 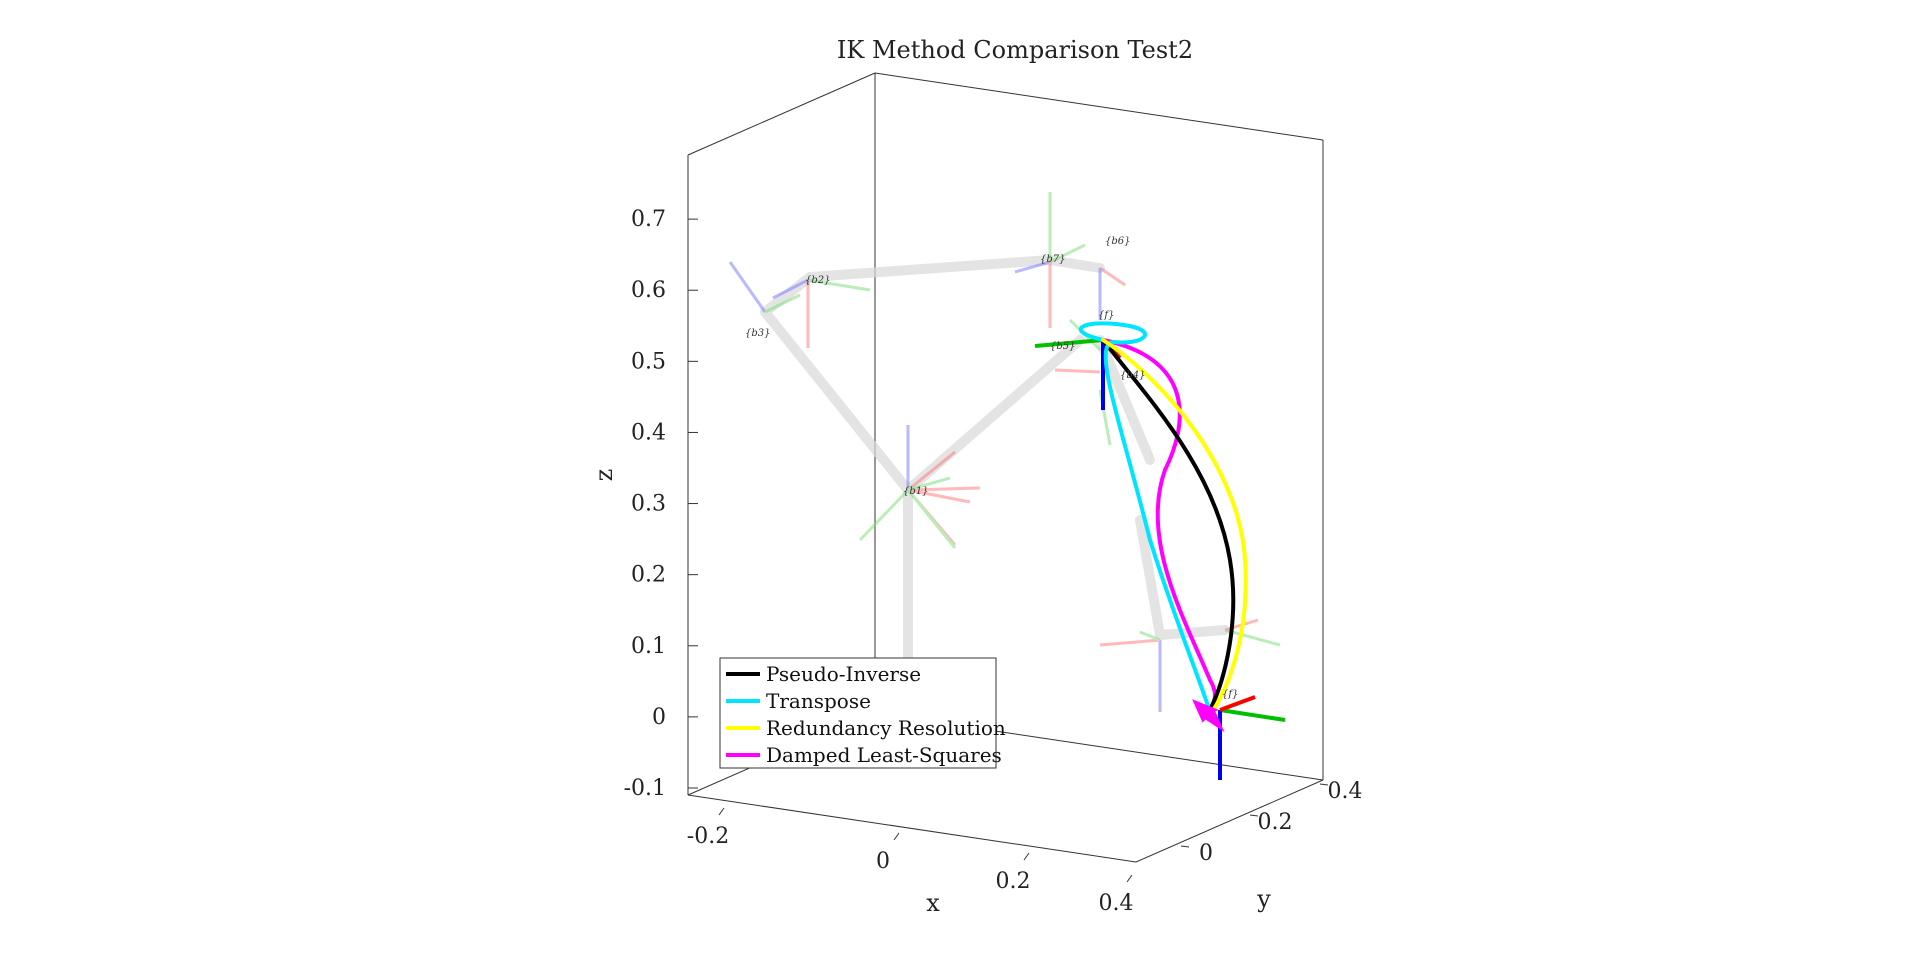 I want to click on z-tick-label: 0.1, so click(x=648, y=646).